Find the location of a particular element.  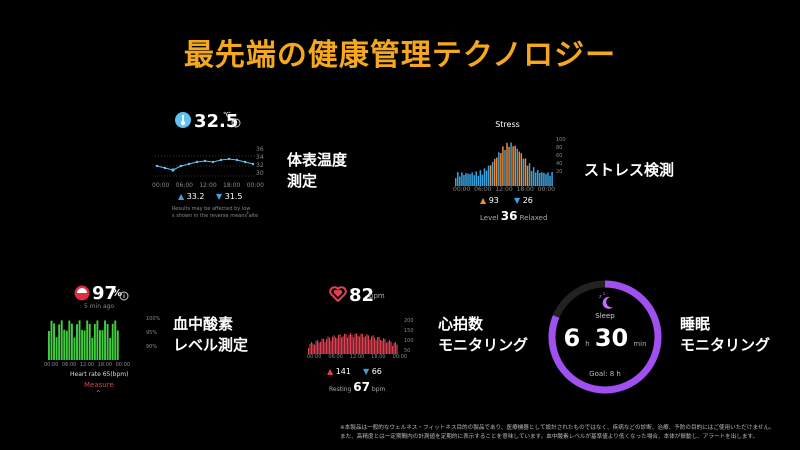

stress-axis: 00:00 06:00 12:00 18:00 00:00 is located at coordinates (504, 189).